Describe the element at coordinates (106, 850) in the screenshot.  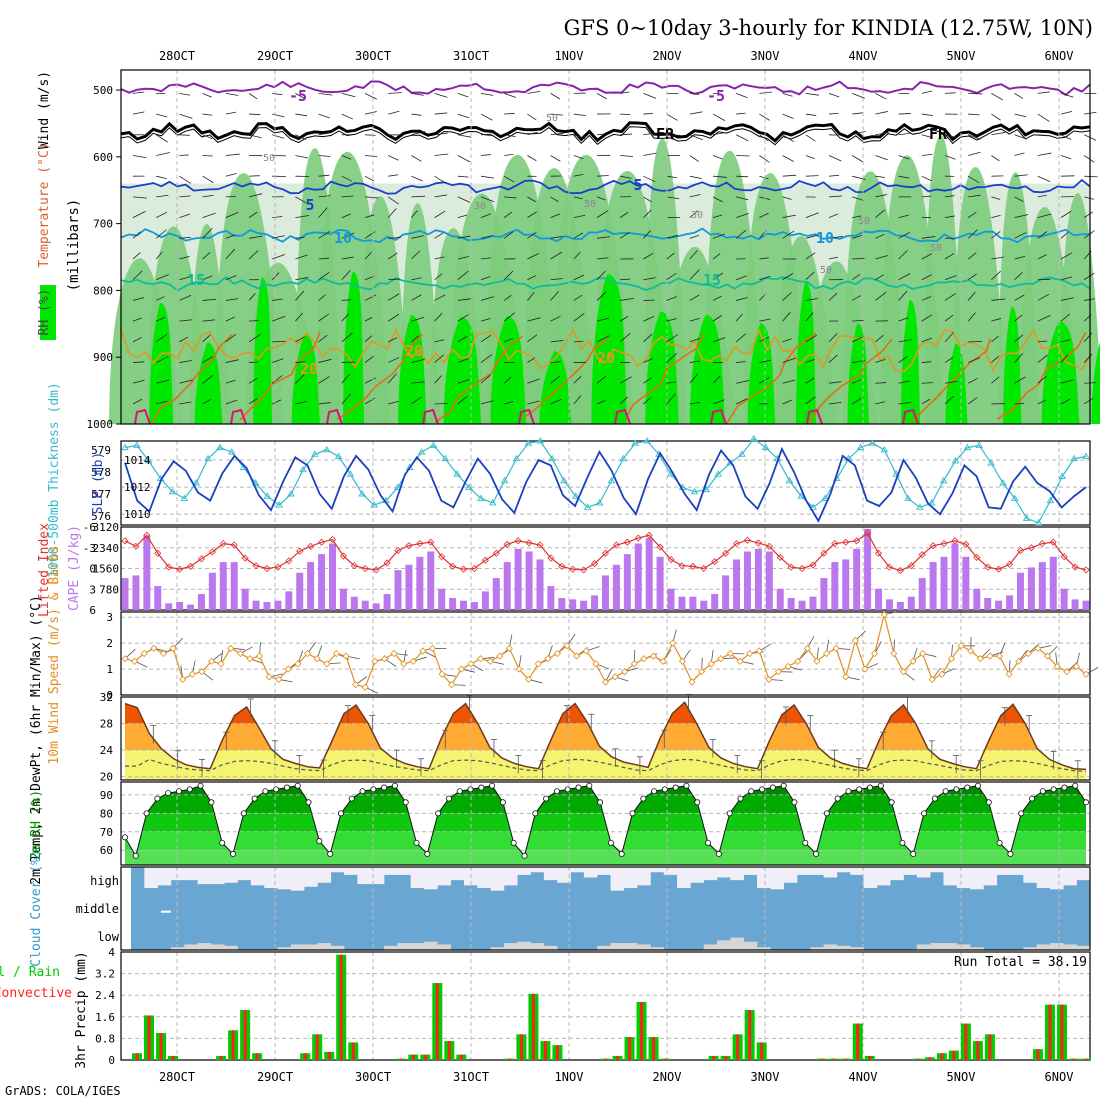
I see `rh-tick-label: 60` at that location.